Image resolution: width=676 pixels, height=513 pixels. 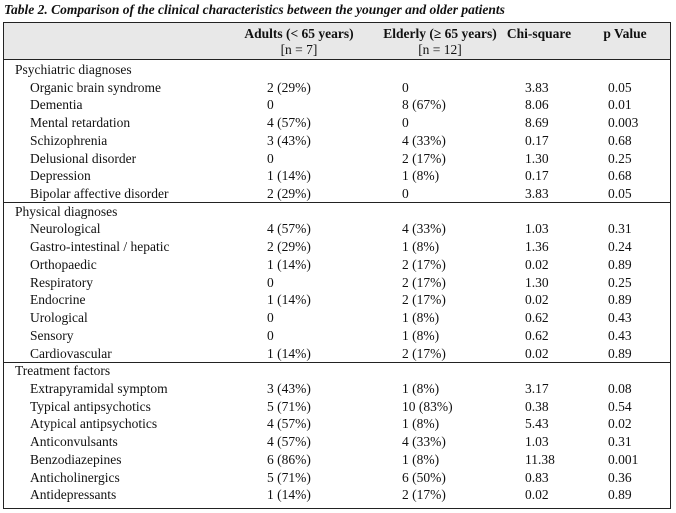 What do you see at coordinates (66, 211) in the screenshot?
I see `section-title: Physical diagnoses` at bounding box center [66, 211].